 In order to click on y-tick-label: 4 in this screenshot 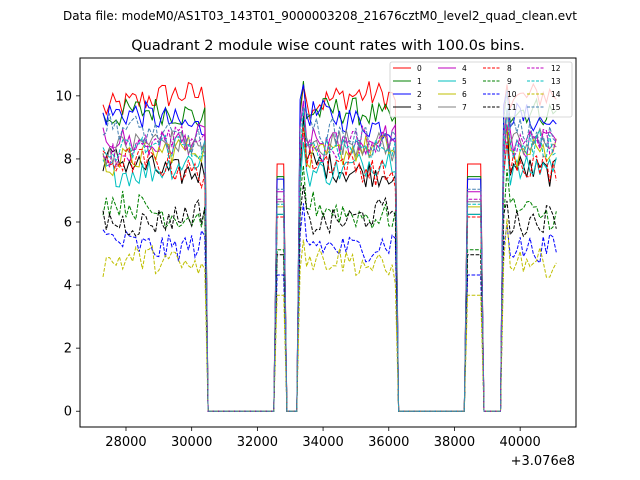, I will do `click(68, 286)`.